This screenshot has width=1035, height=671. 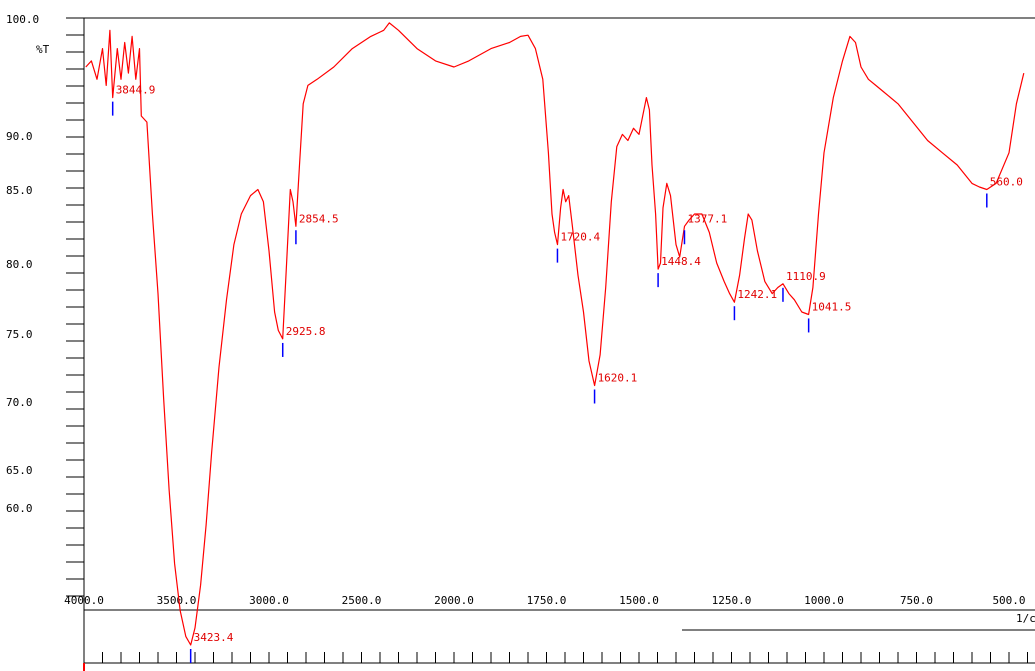 What do you see at coordinates (681, 261) in the screenshot?
I see `peak-label: 1448.4` at bounding box center [681, 261].